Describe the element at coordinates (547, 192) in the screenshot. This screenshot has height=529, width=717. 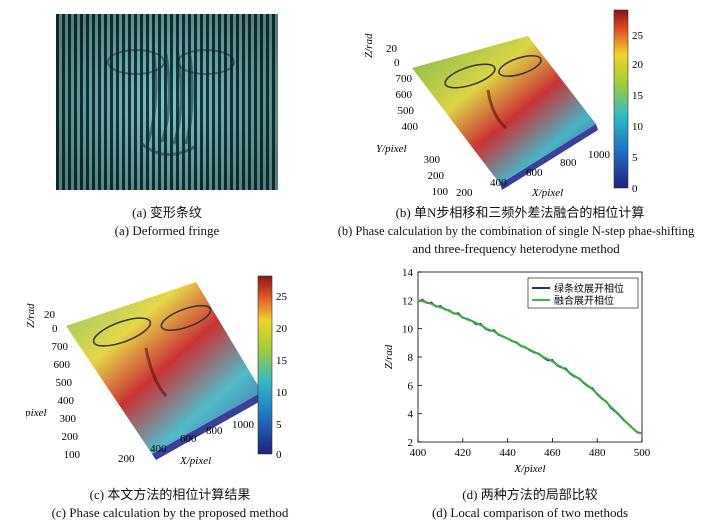
I see `x-axis-label-b: X/pixel` at that location.